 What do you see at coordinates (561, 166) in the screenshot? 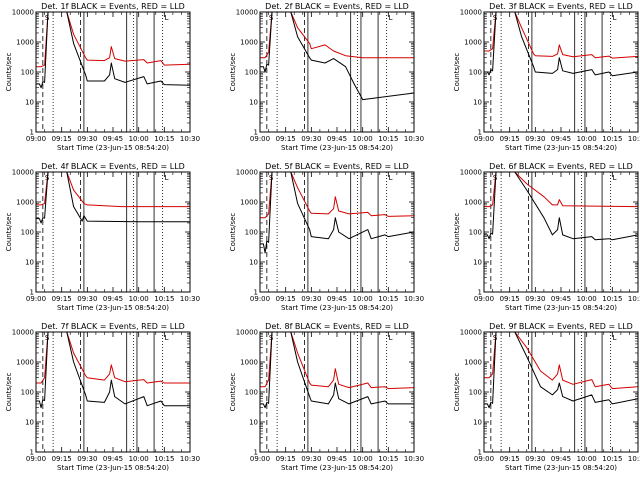
I see `chart-title: Det. 6f BLACK = Events, RED = LLD` at bounding box center [561, 166].